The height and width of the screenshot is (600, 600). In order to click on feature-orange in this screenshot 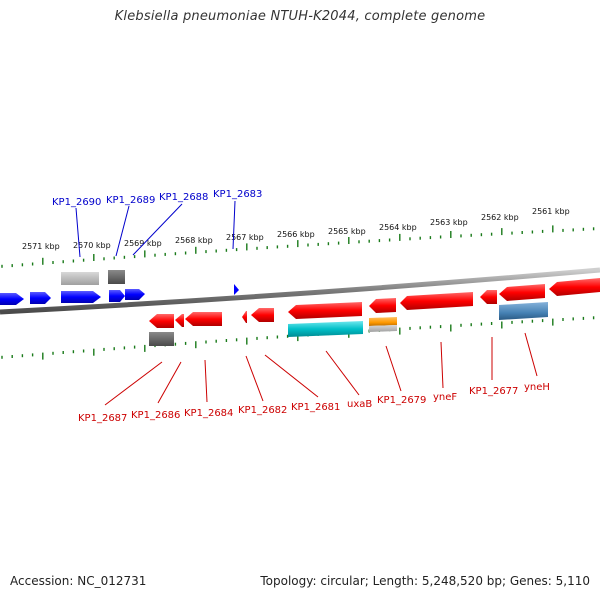, I will do `click(383, 321)`.